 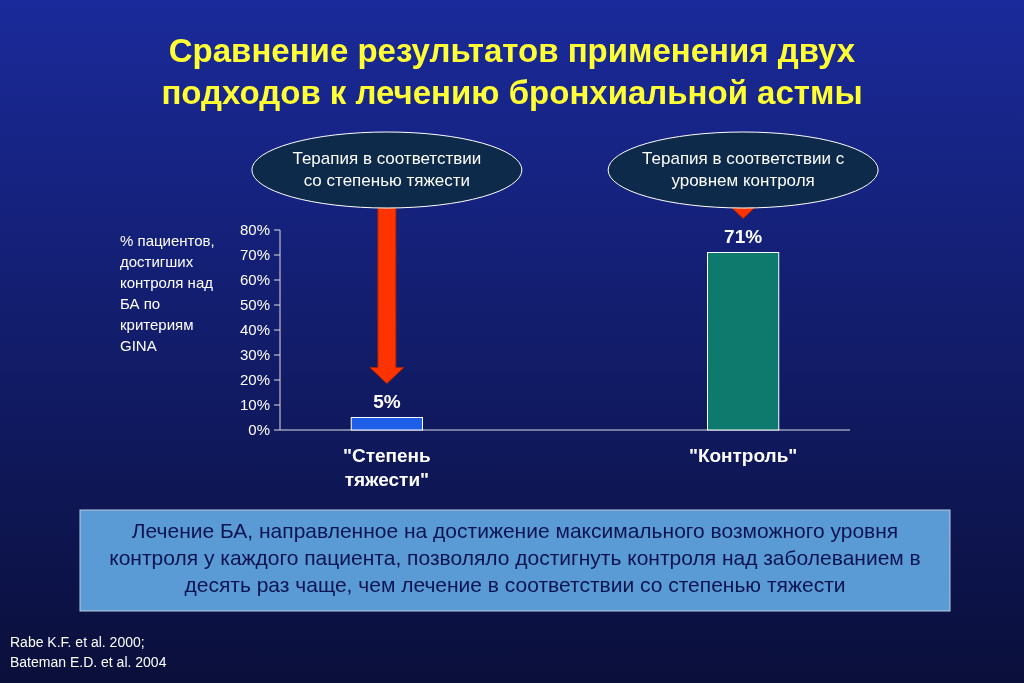 What do you see at coordinates (254, 230) in the screenshot?
I see `y-tick-label: 80%` at bounding box center [254, 230].